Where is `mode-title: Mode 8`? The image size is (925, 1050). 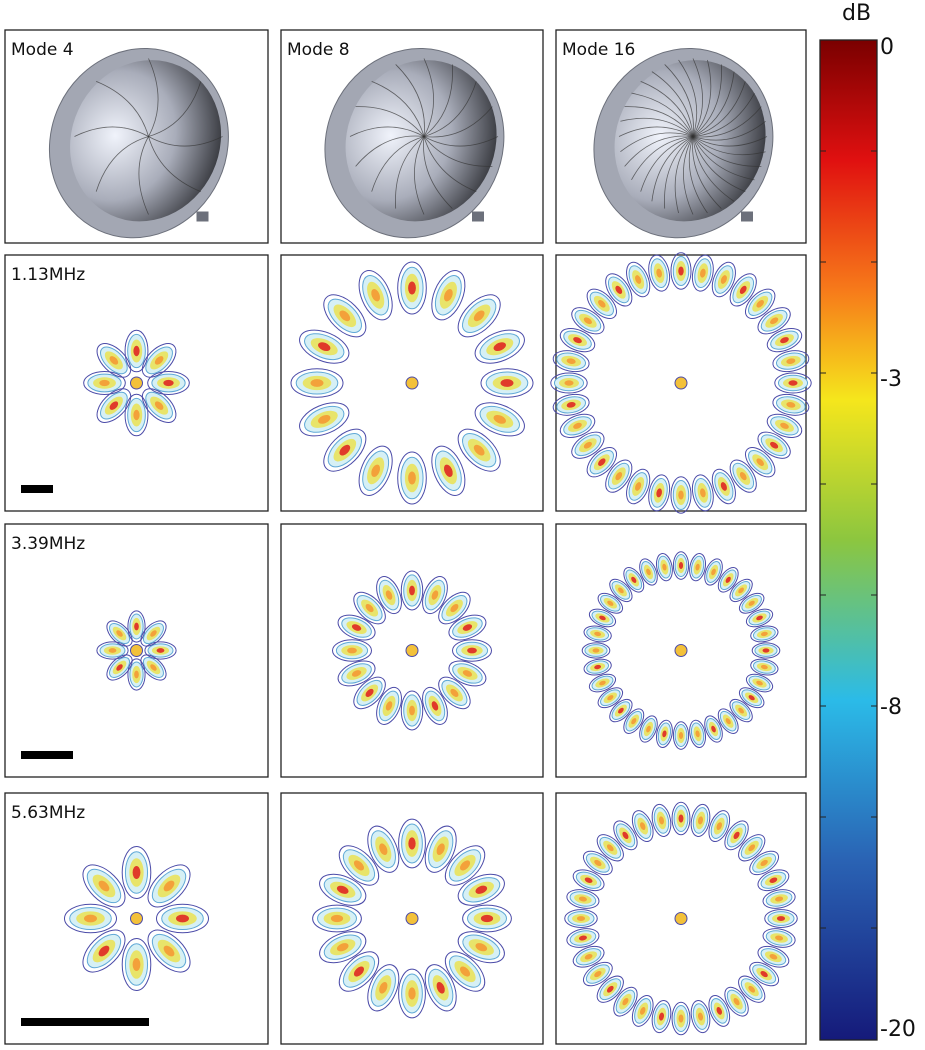
mode-title: Mode 8 is located at coordinates (318, 50).